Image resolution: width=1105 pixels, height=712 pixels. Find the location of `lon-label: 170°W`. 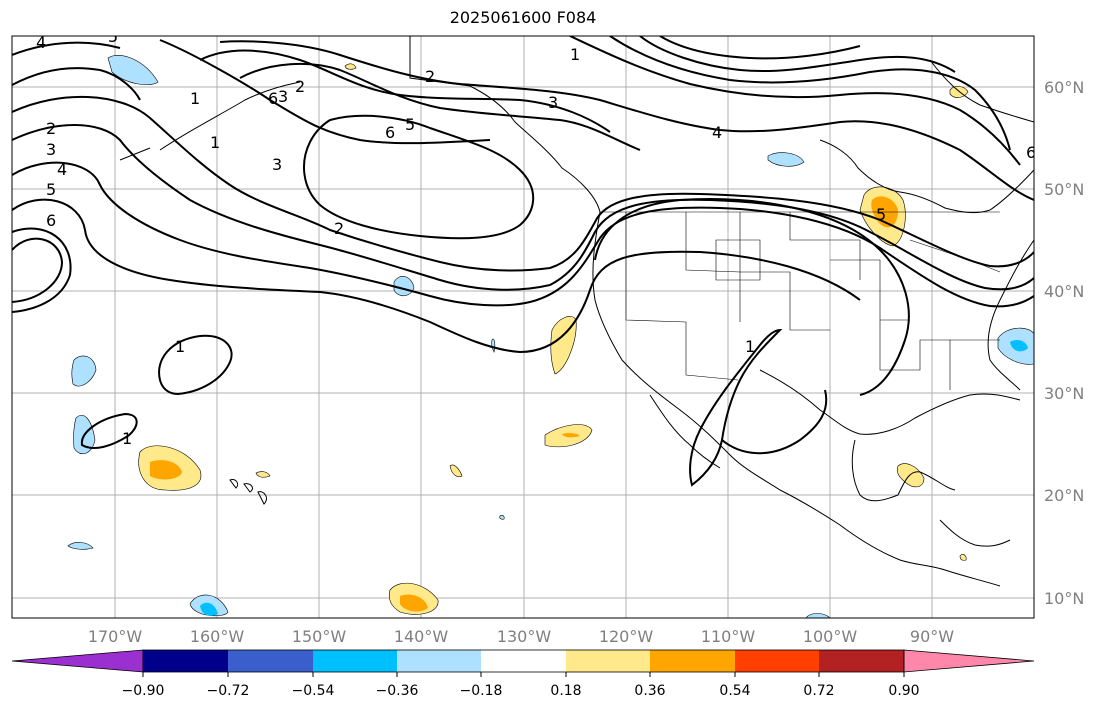

lon-label: 170°W is located at coordinates (115, 636).